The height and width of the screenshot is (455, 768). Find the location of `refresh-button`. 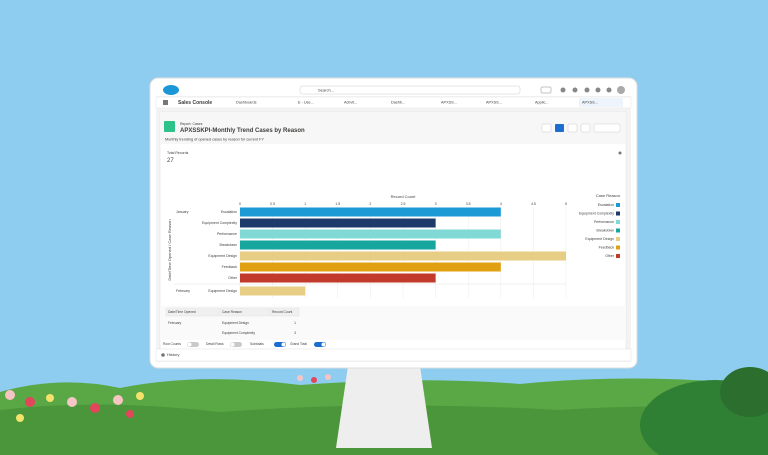

refresh-button is located at coordinates (585, 128).